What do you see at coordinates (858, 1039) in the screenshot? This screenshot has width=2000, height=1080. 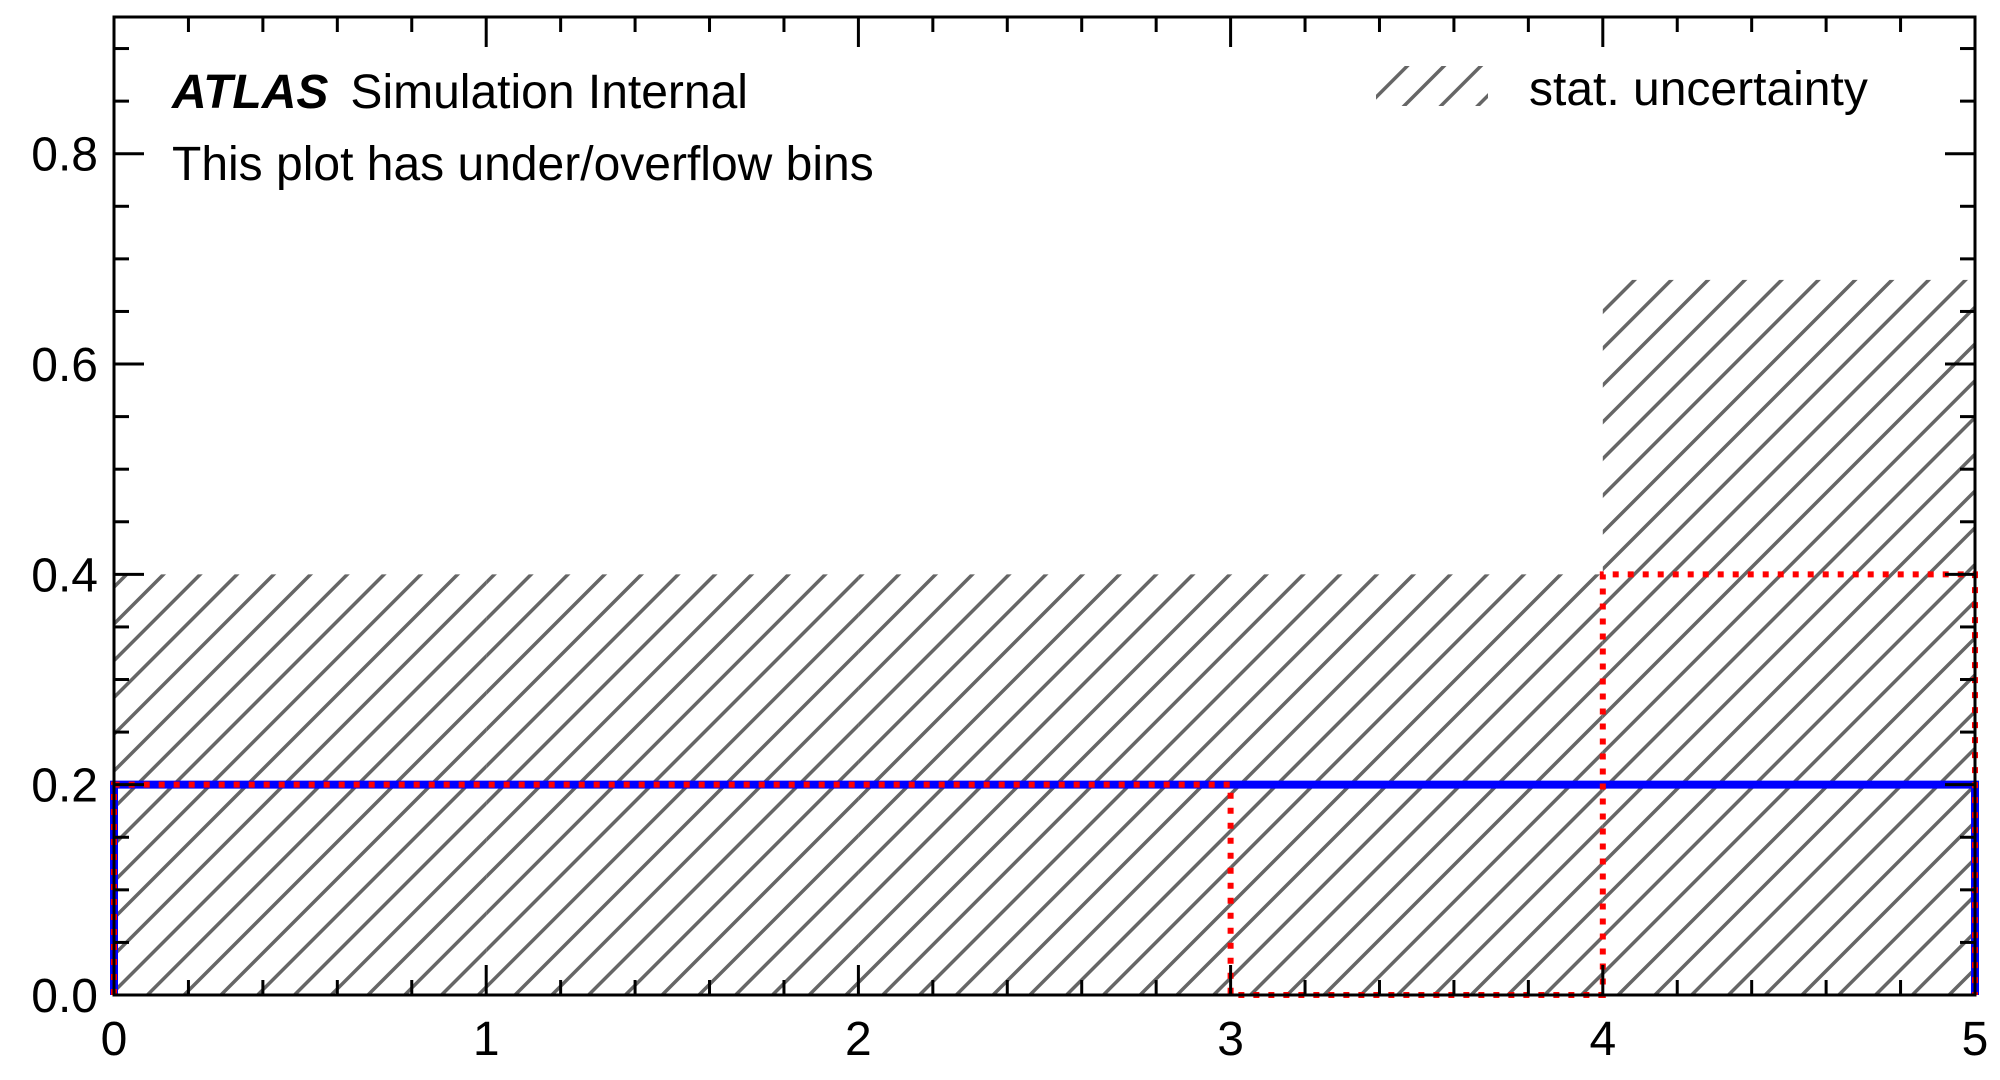 I see `x-tick-label: 2` at bounding box center [858, 1039].